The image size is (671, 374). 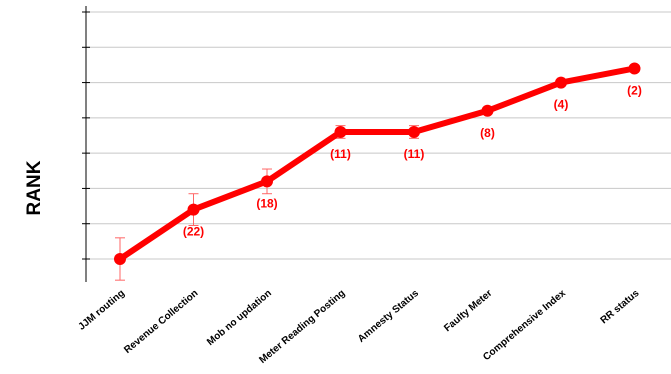 I want to click on category-label: Meter Reading Posting, so click(x=302, y=327).